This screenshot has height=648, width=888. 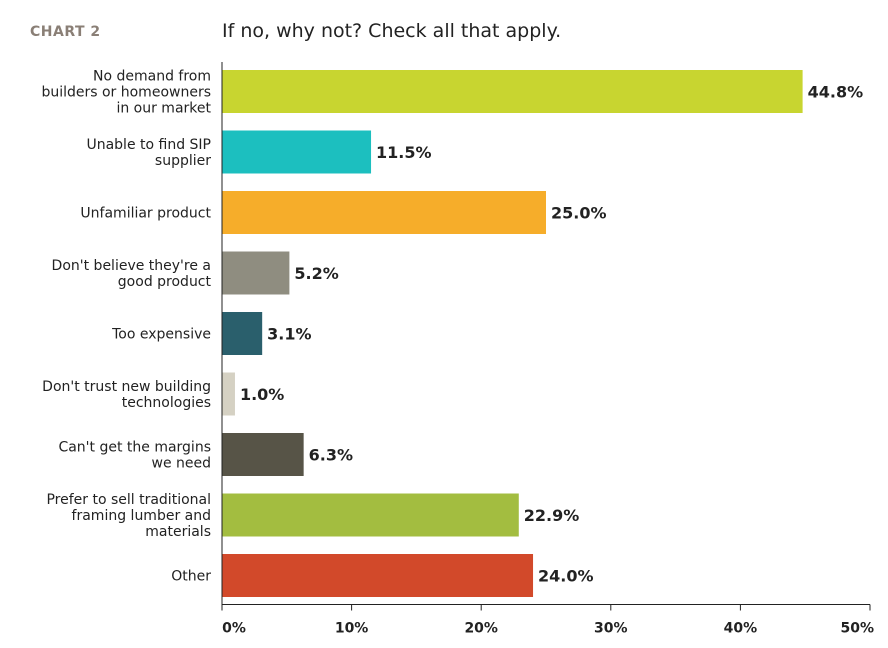 I want to click on category-label: technologies, so click(x=166, y=403).